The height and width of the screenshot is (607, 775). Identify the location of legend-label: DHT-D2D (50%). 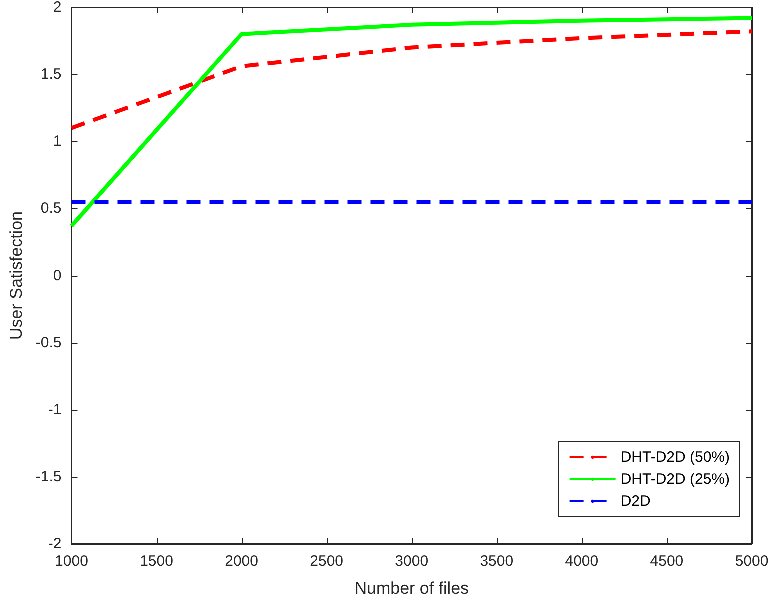
(675, 457).